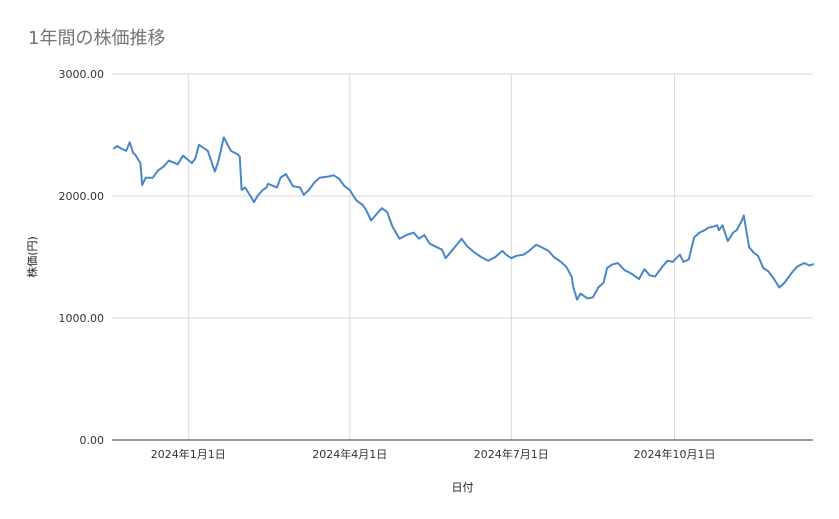 Image resolution: width=839 pixels, height=519 pixels. Describe the element at coordinates (433, 454) in the screenshot. I see `x-axis-ticks: 2024年1月1日 2024年4月1日 2024年7月1日 2024年10月1日` at that location.